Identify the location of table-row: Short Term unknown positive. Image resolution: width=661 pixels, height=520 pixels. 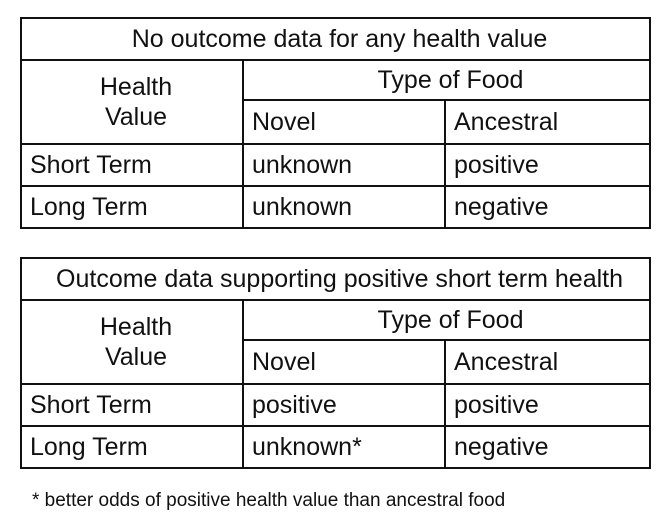
(336, 165).